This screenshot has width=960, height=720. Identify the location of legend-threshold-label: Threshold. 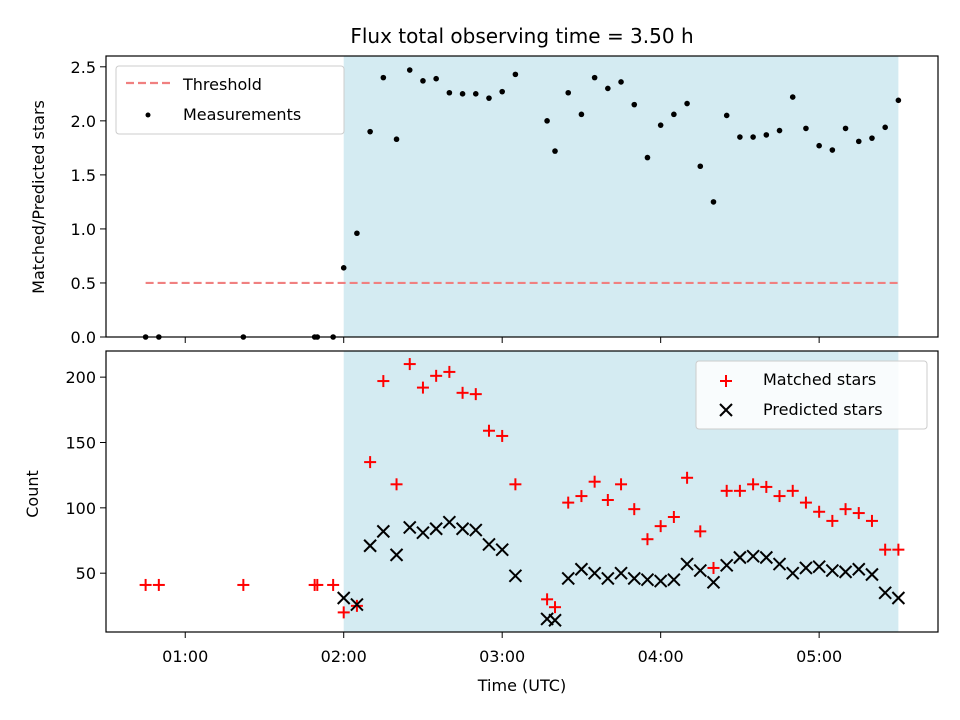
(222, 84).